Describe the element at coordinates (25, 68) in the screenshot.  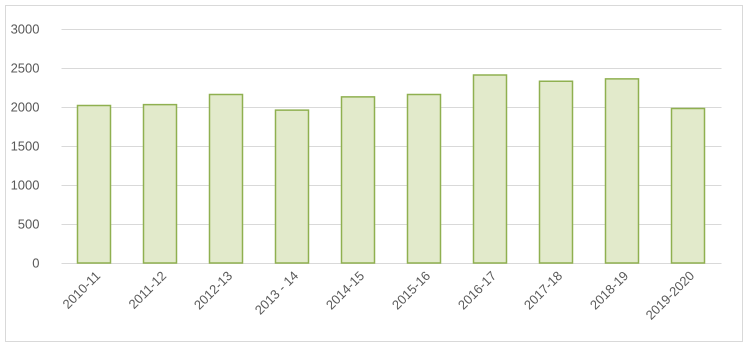
I see `y-tick-label: 2500` at that location.